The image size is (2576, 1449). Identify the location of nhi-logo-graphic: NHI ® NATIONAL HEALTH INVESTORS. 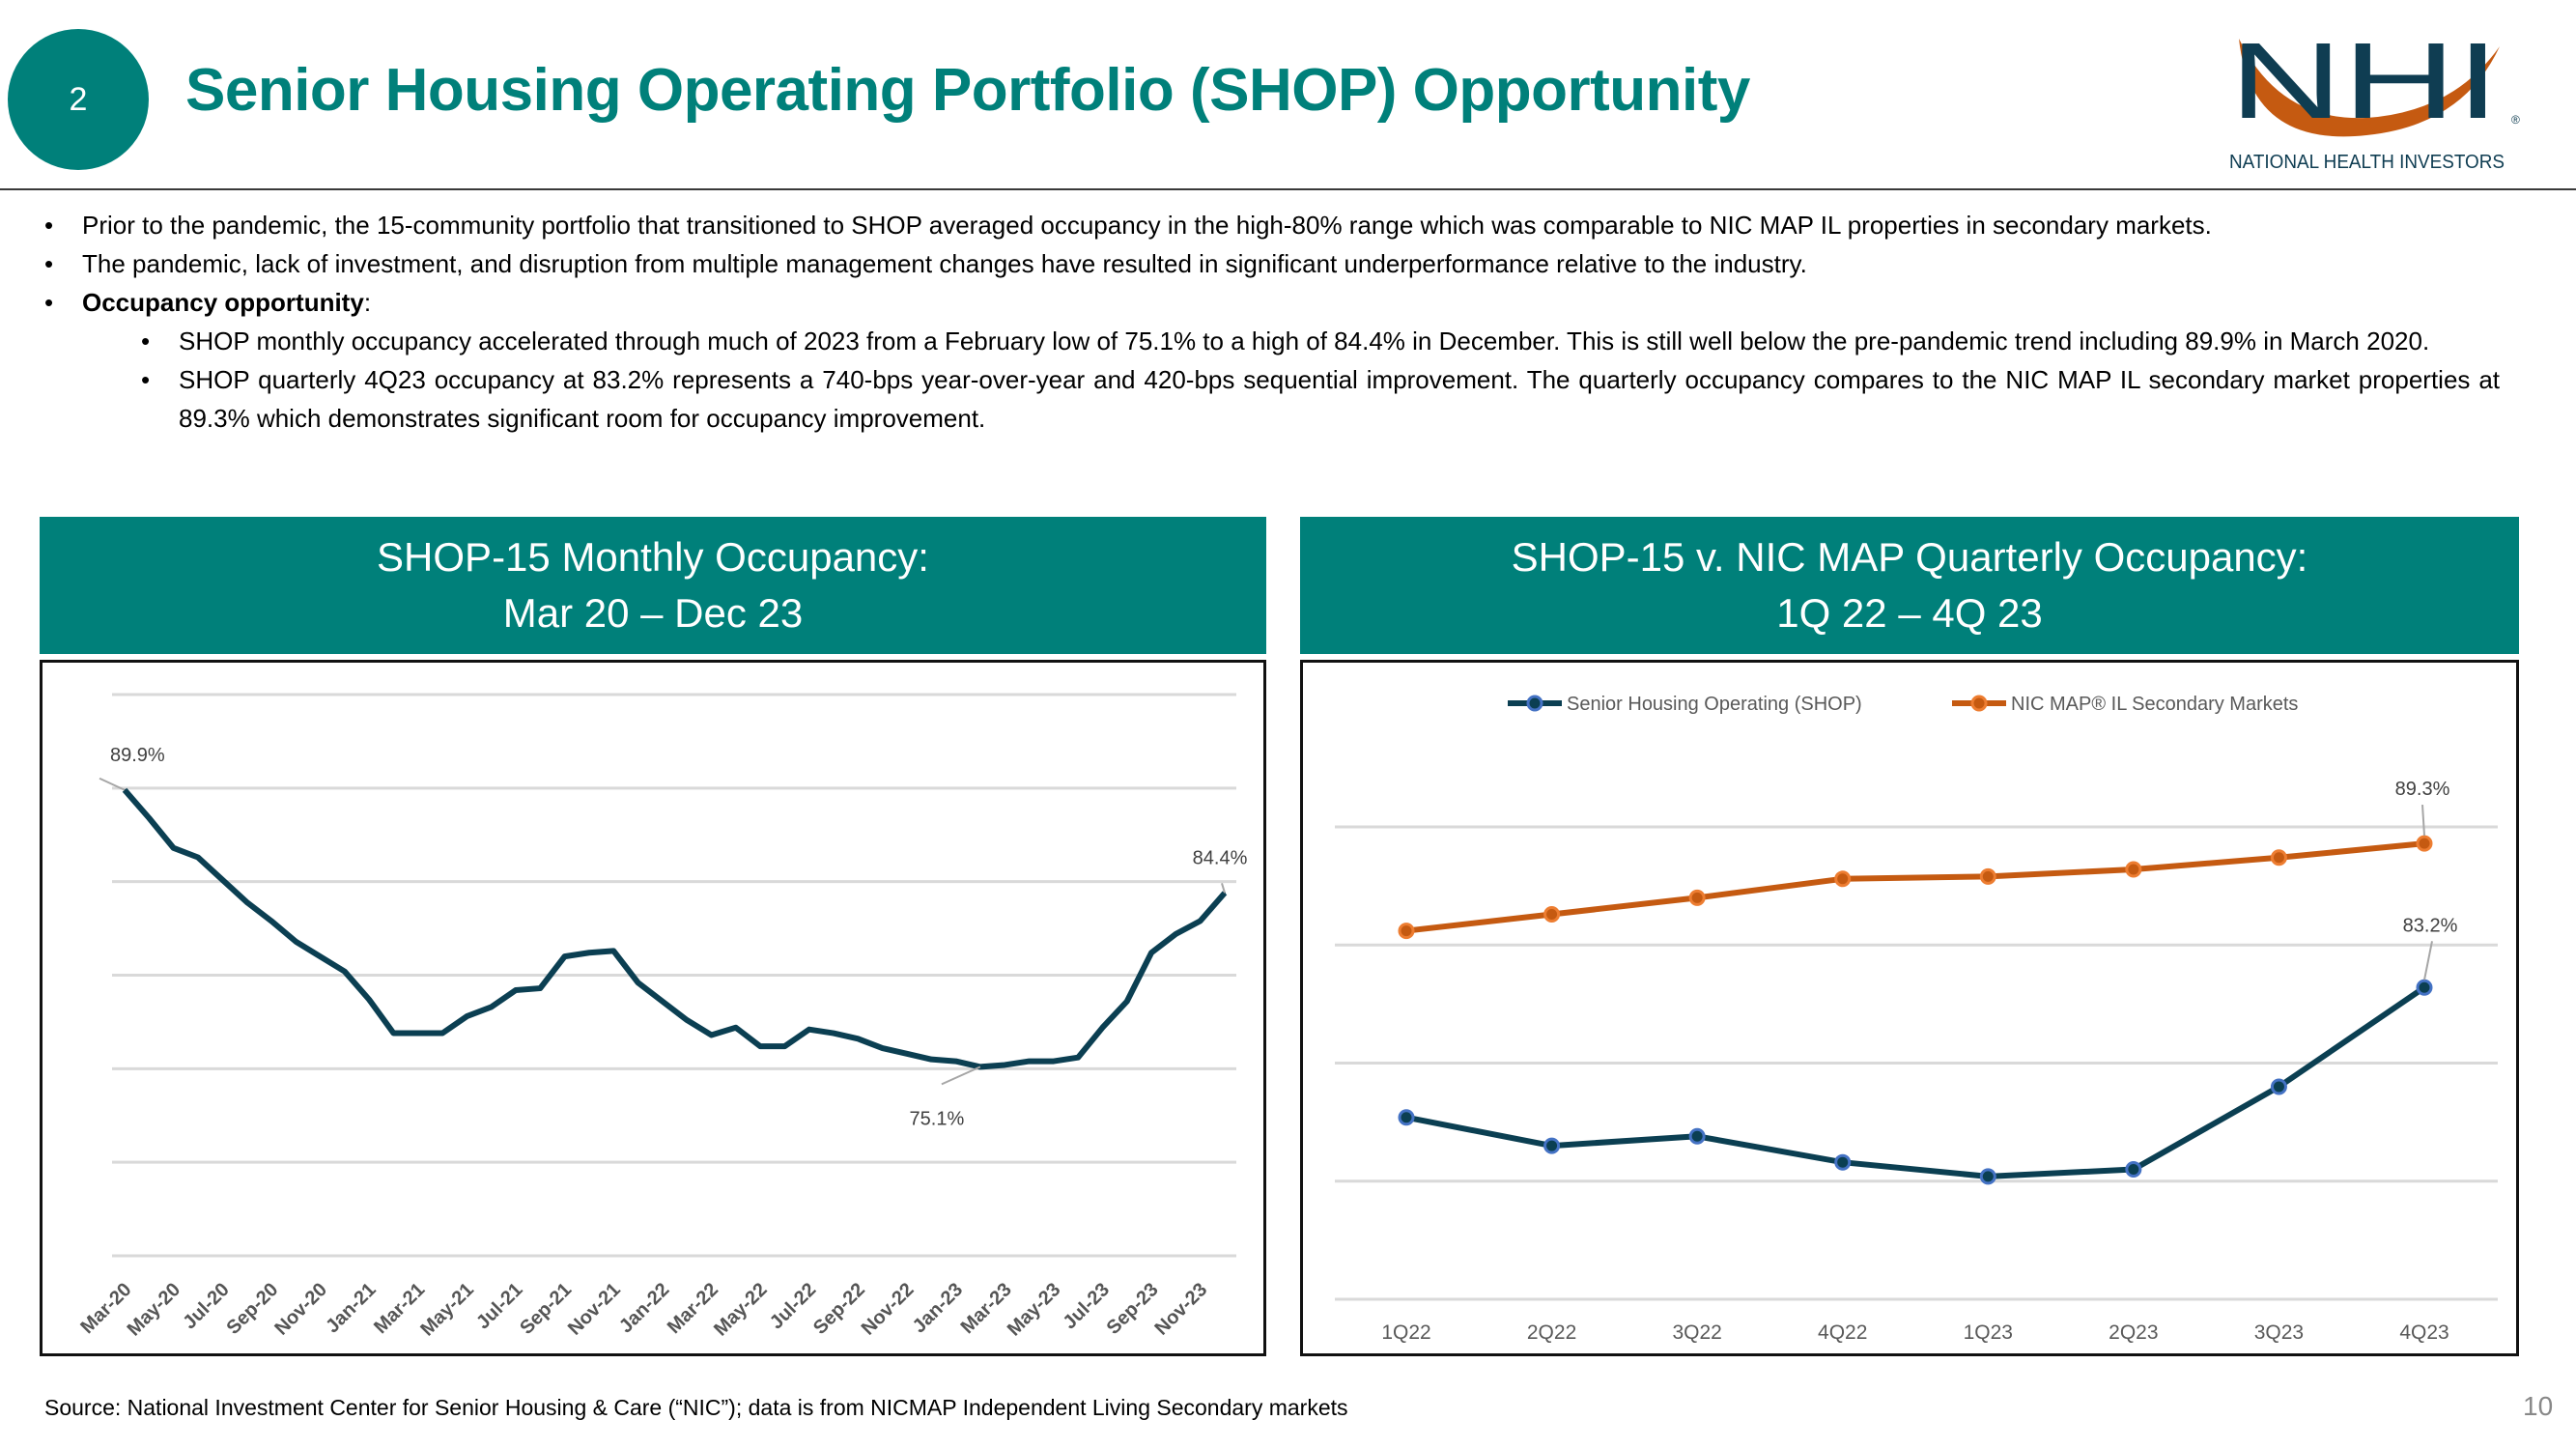
(2374, 96).